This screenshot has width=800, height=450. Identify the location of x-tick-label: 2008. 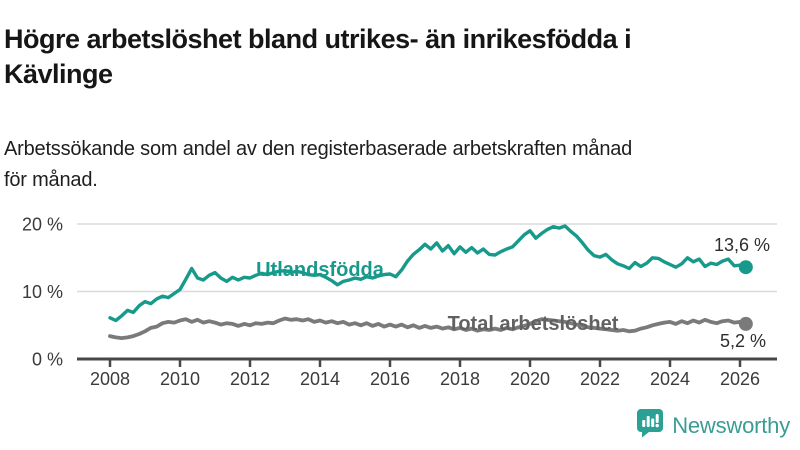
(110, 379).